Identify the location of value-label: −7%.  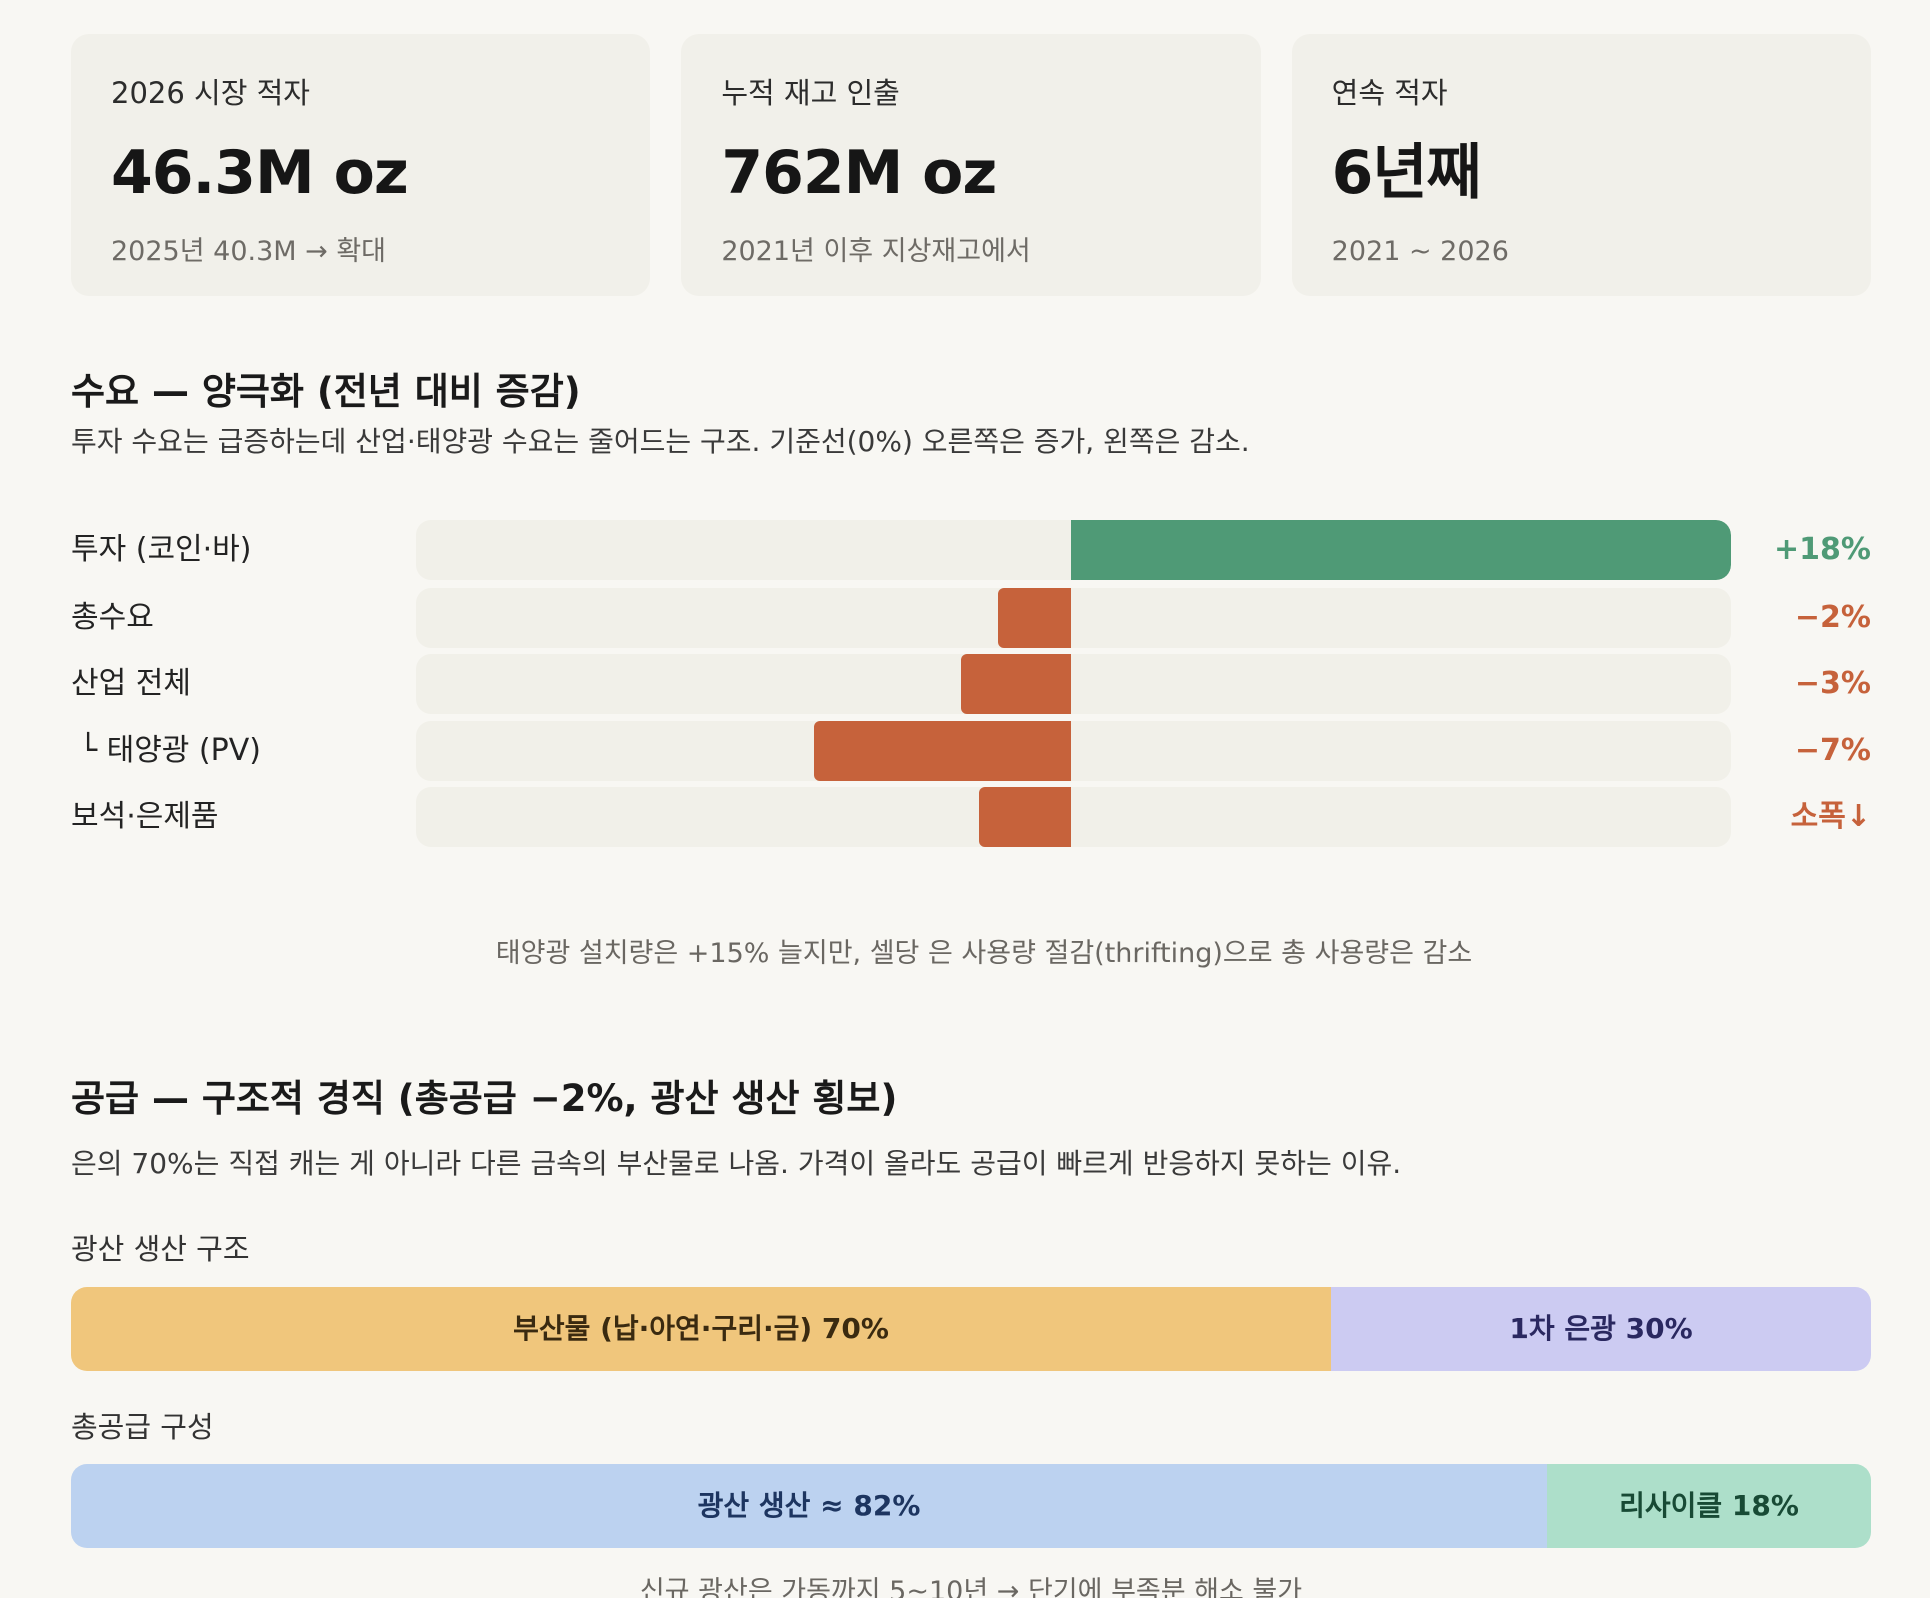
(1832, 750).